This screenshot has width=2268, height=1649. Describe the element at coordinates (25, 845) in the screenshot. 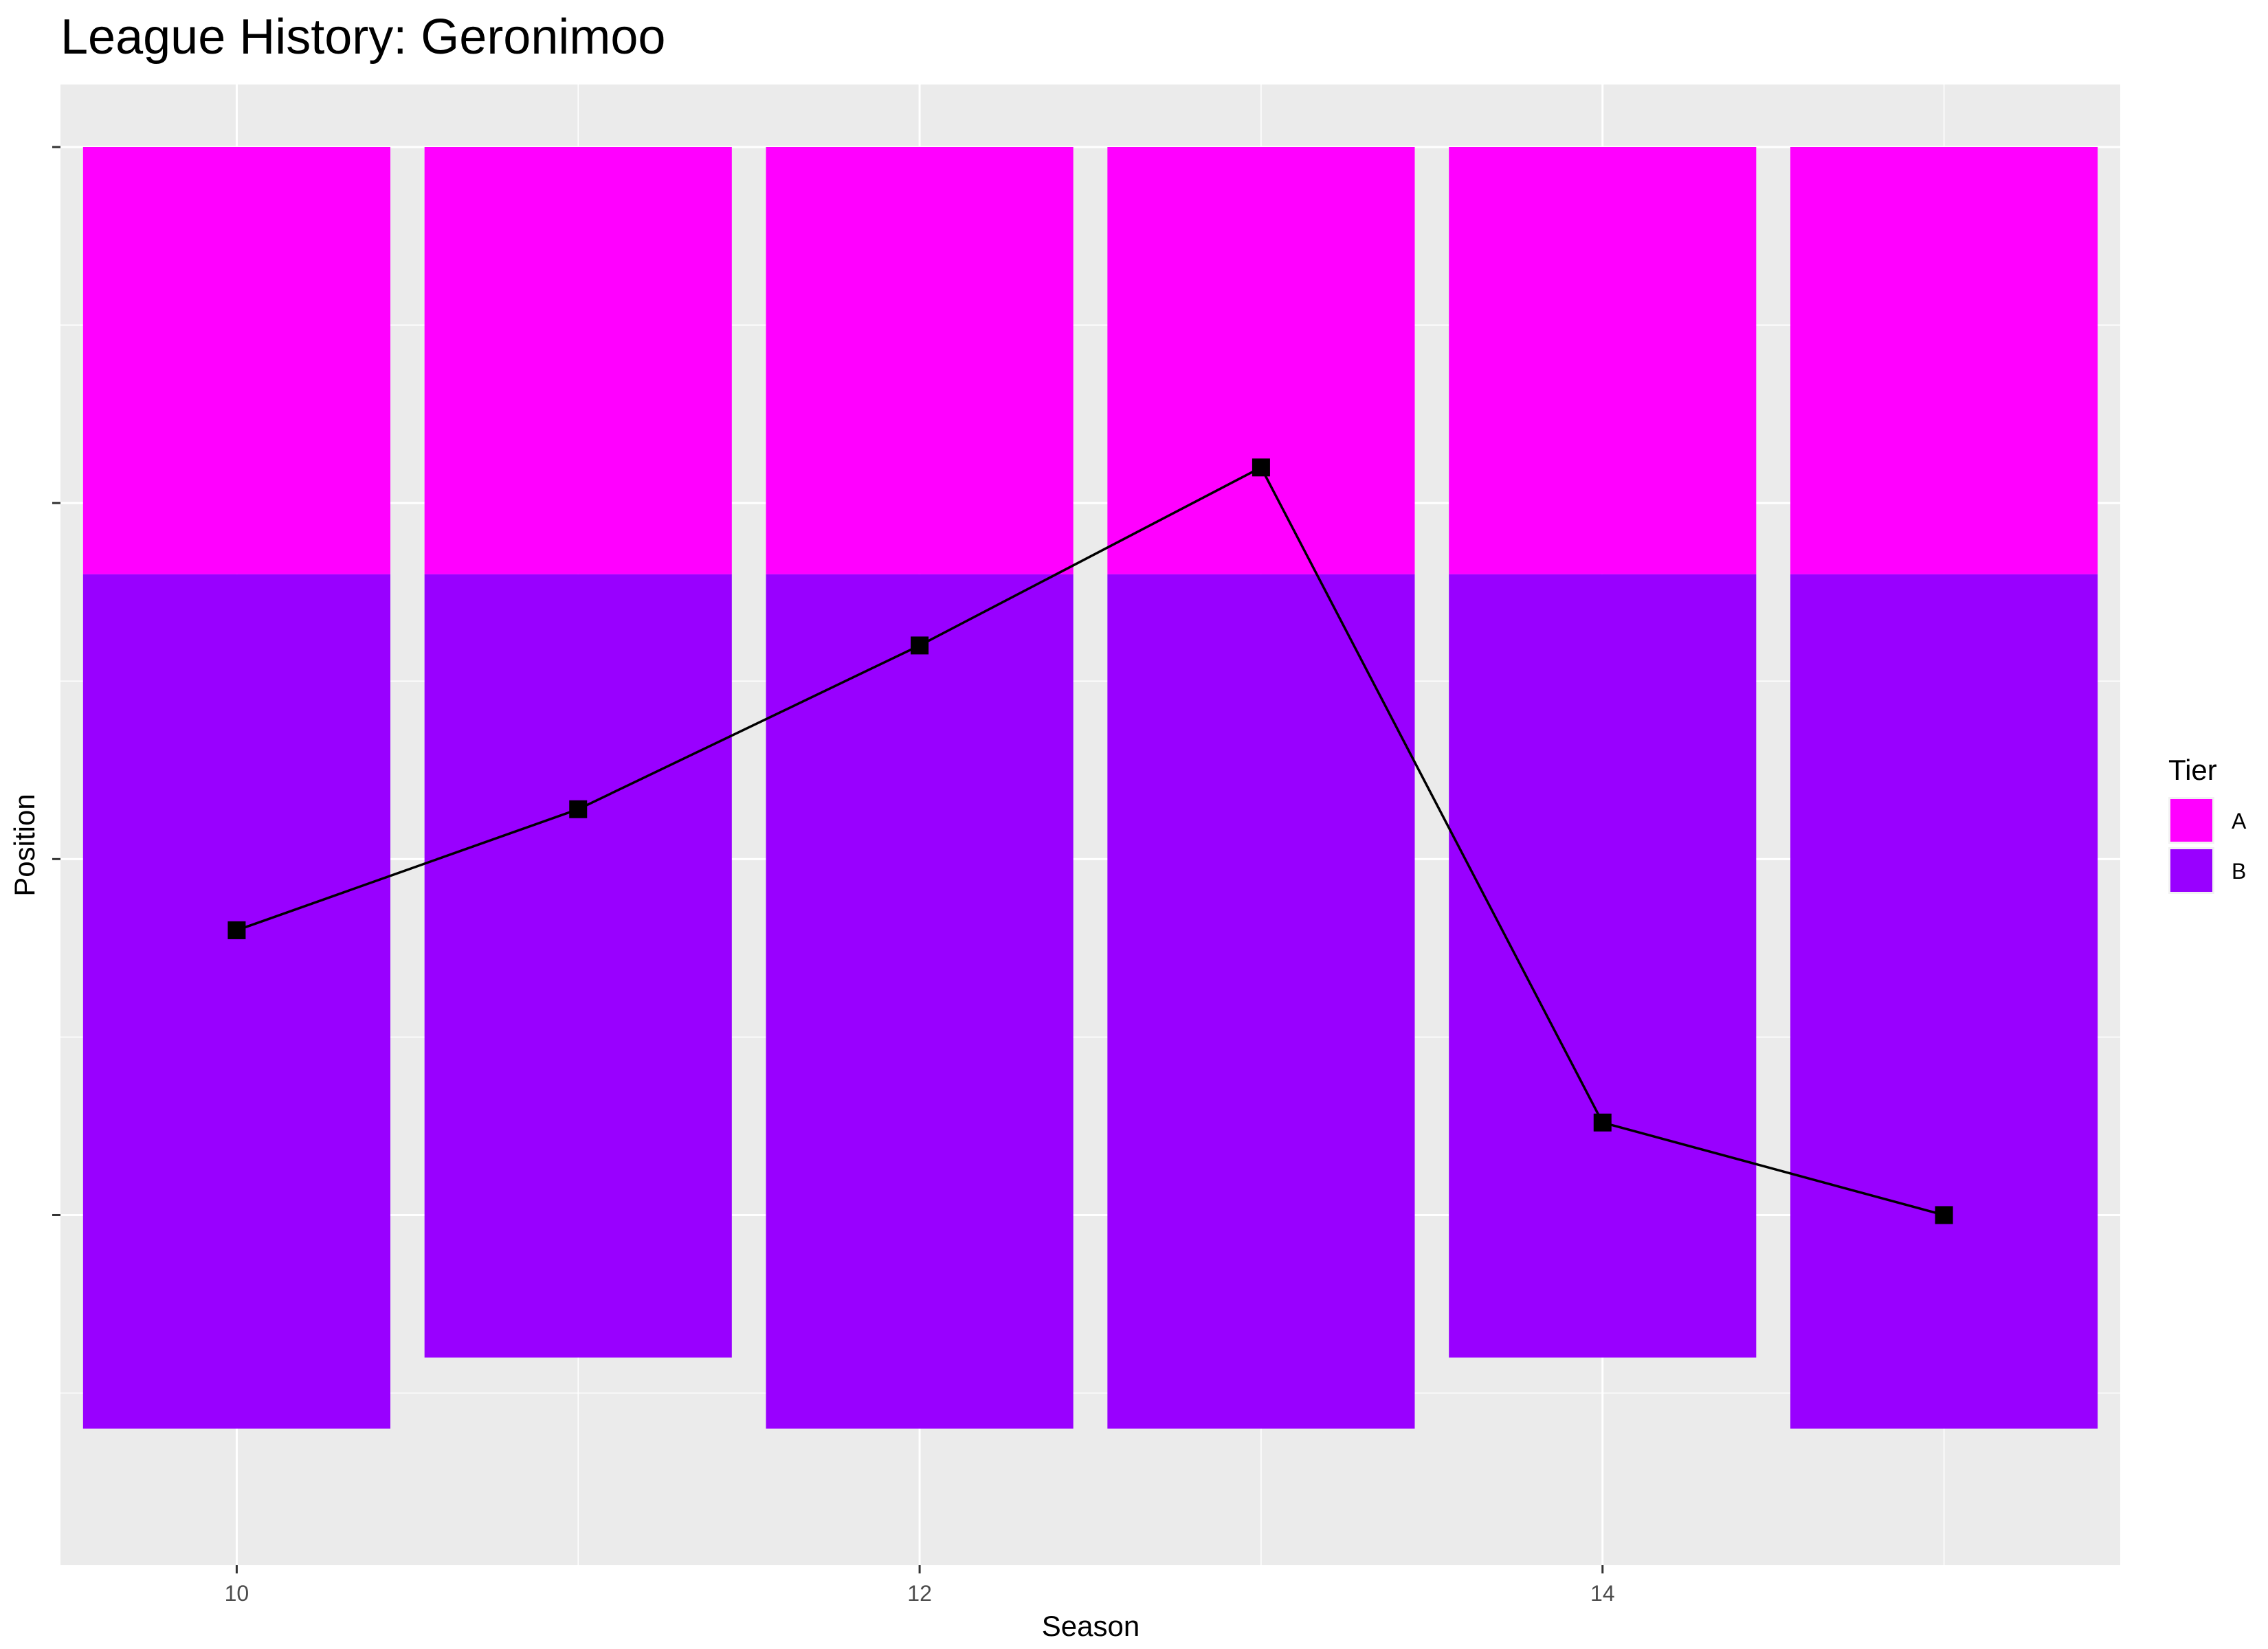

I see `y-axis-title: Position` at that location.